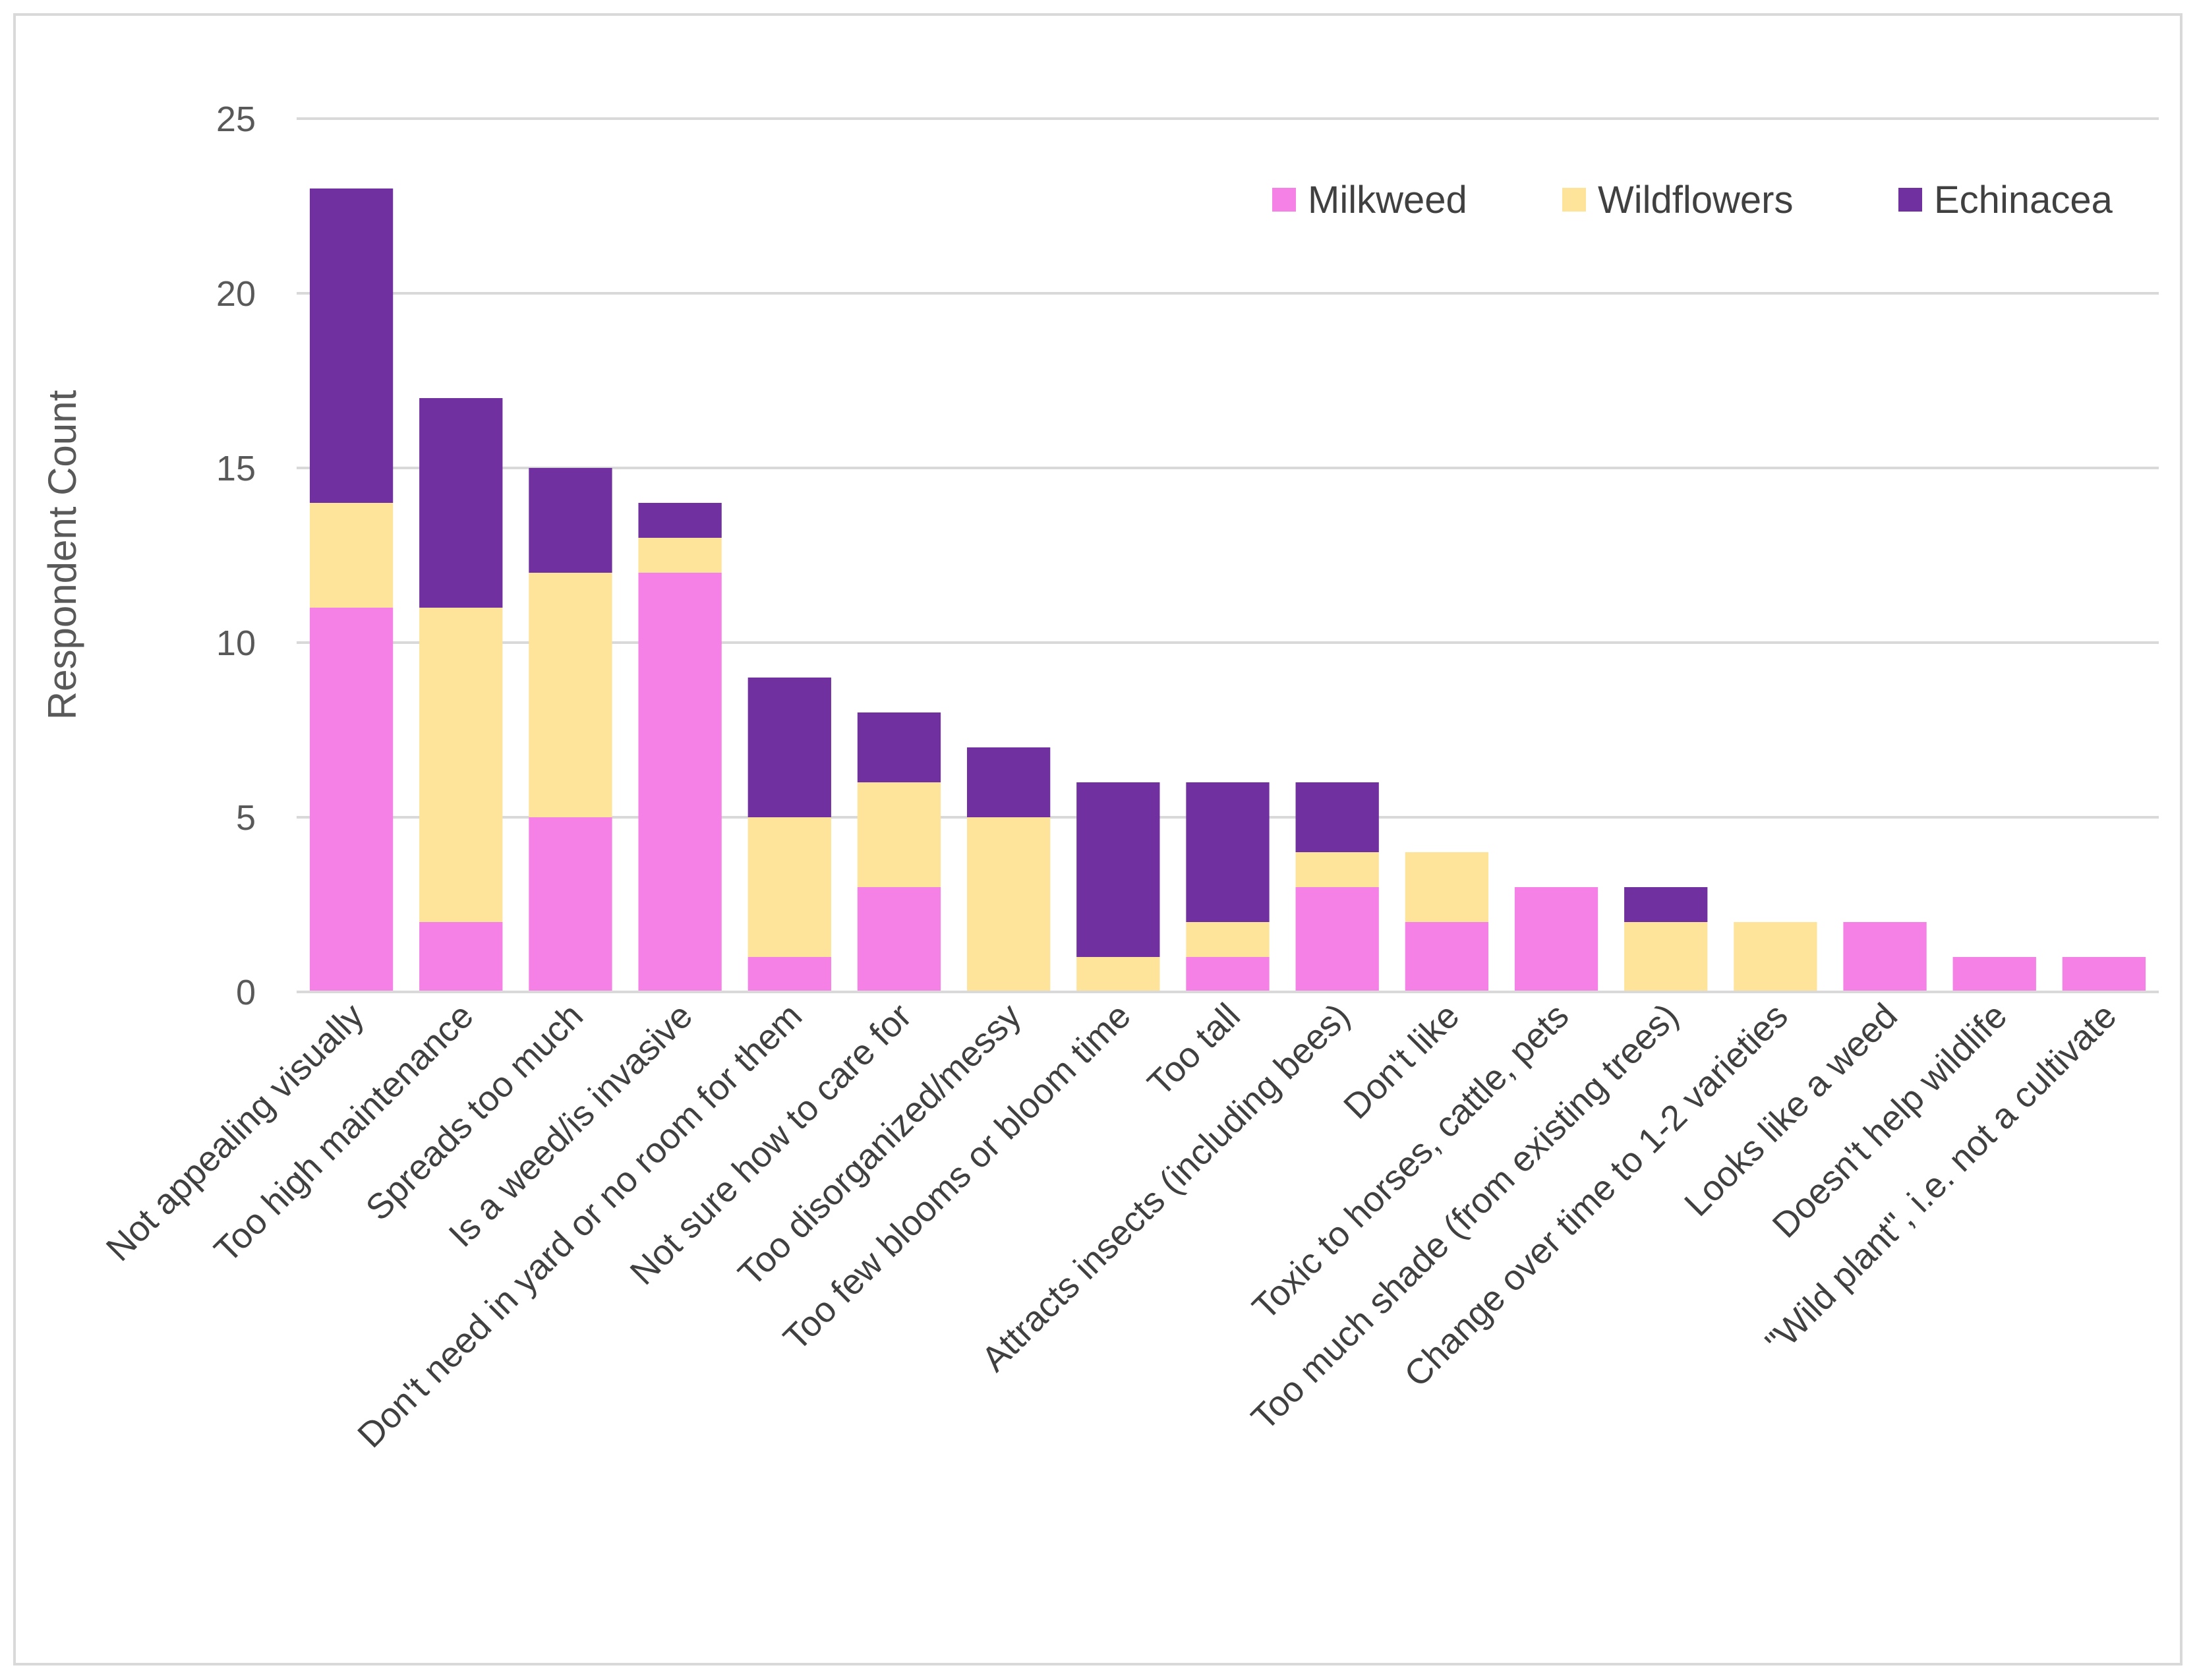 The height and width of the screenshot is (1680, 2197). Describe the element at coordinates (2023, 200) in the screenshot. I see `legend-label-echinacea: Echinacea` at that location.